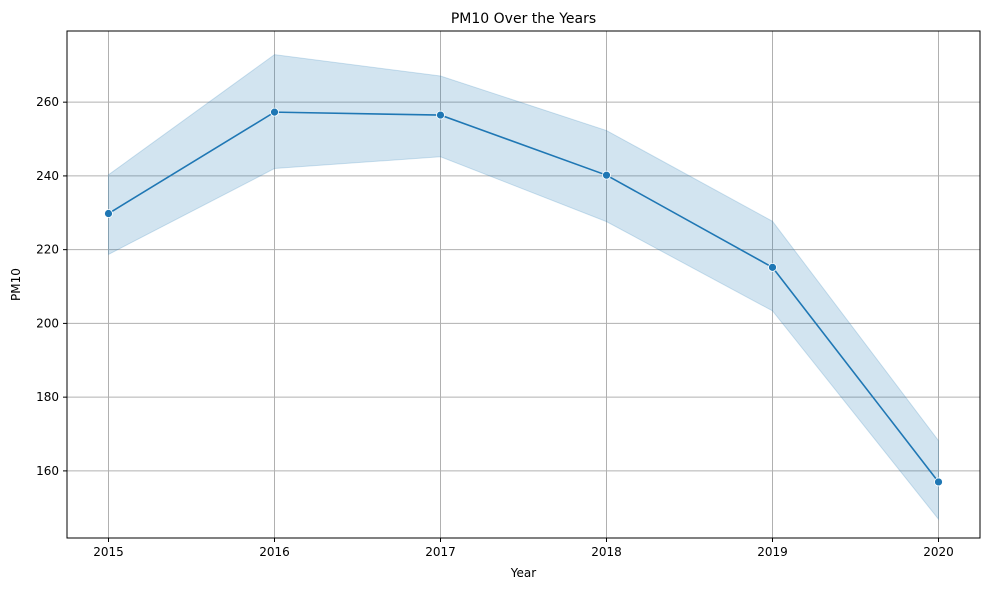 The height and width of the screenshot is (590, 989). Describe the element at coordinates (47, 176) in the screenshot. I see `y-tick-label: 240` at that location.